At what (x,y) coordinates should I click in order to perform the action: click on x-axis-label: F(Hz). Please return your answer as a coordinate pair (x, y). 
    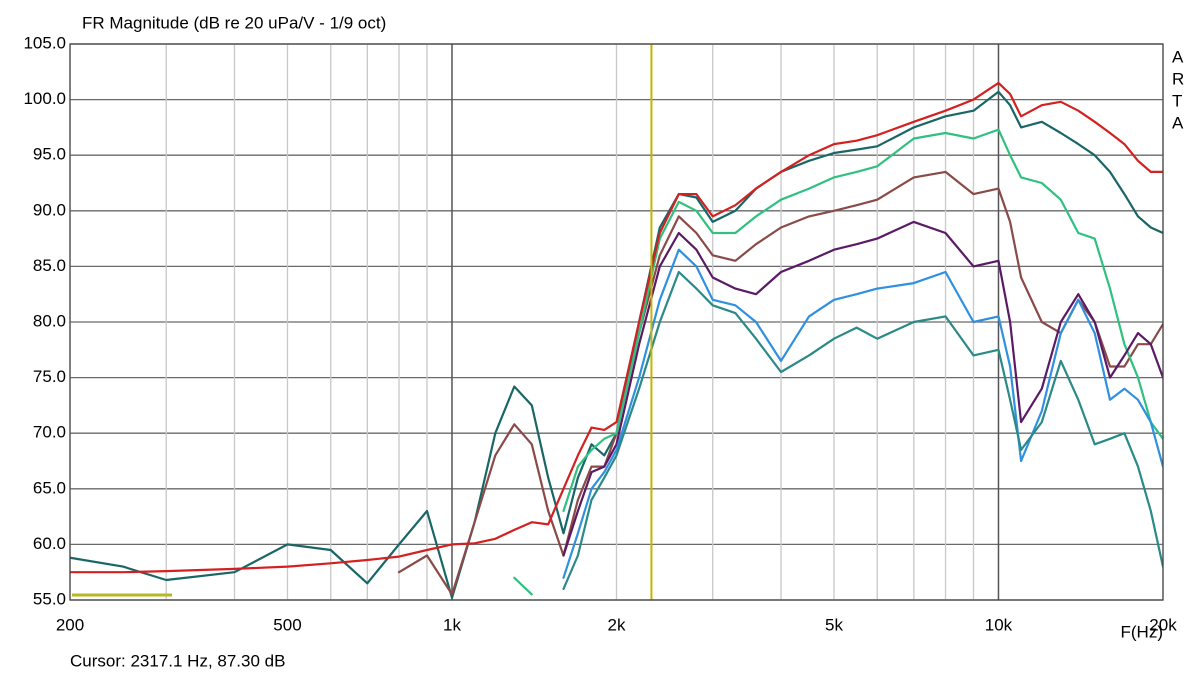
    Looking at the image, I should click on (1142, 631).